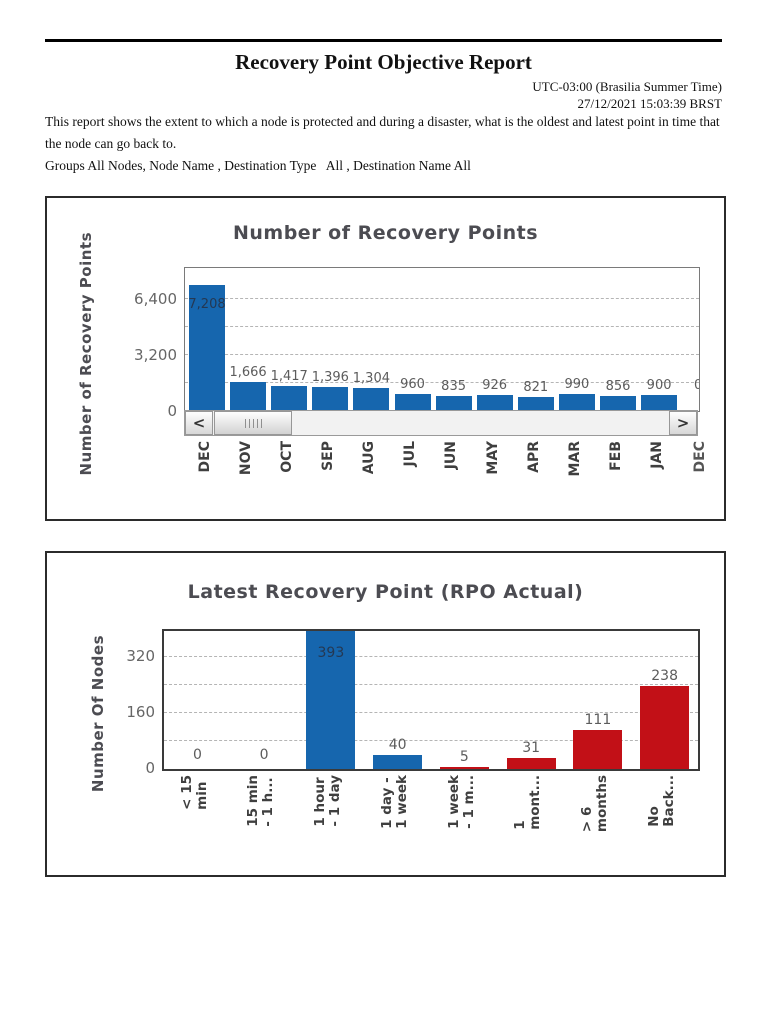 This screenshot has height=1024, width=768. I want to click on timezone-label: UTC-03:00 (Brasilia Summer Time), so click(627, 86).